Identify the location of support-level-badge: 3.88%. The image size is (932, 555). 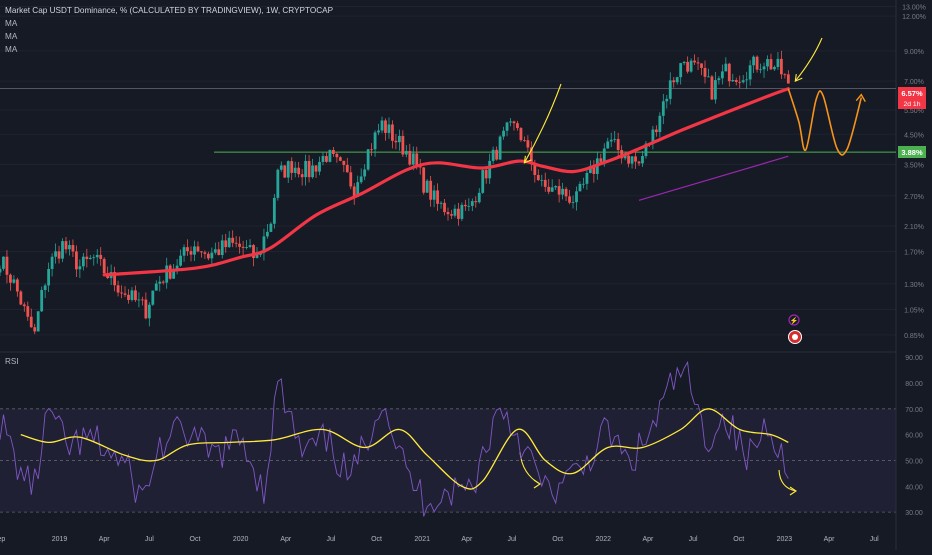
(912, 152).